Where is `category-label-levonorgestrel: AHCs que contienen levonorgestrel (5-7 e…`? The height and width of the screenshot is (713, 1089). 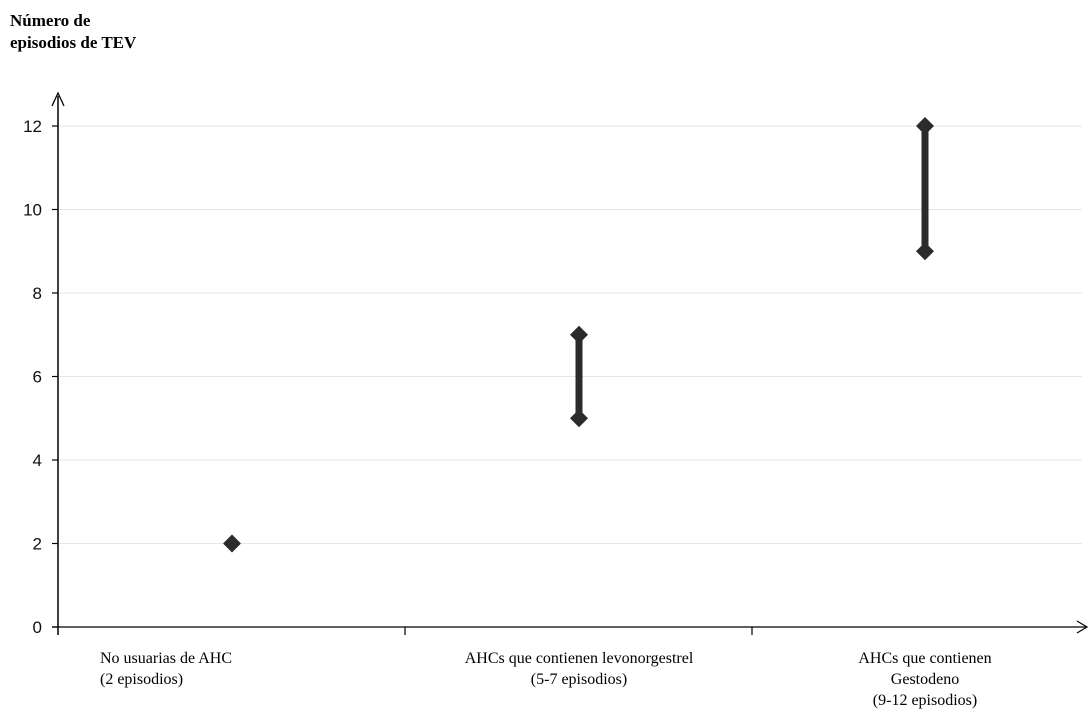 category-label-levonorgestrel: AHCs que contienen levonorgestrel (5-7 e… is located at coordinates (579, 669).